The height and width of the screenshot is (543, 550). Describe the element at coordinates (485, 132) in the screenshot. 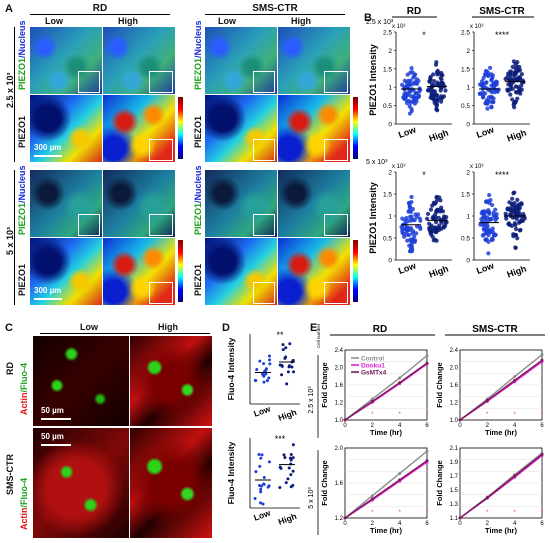

I see `x-label-low: Low` at that location.